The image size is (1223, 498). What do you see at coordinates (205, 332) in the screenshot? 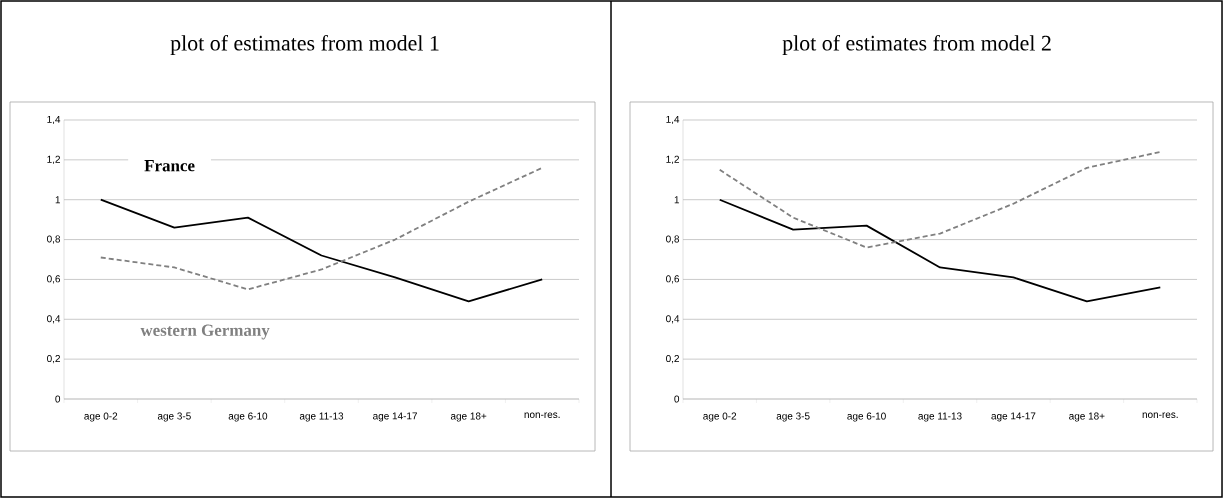
I see `text: western Germany` at bounding box center [205, 332].